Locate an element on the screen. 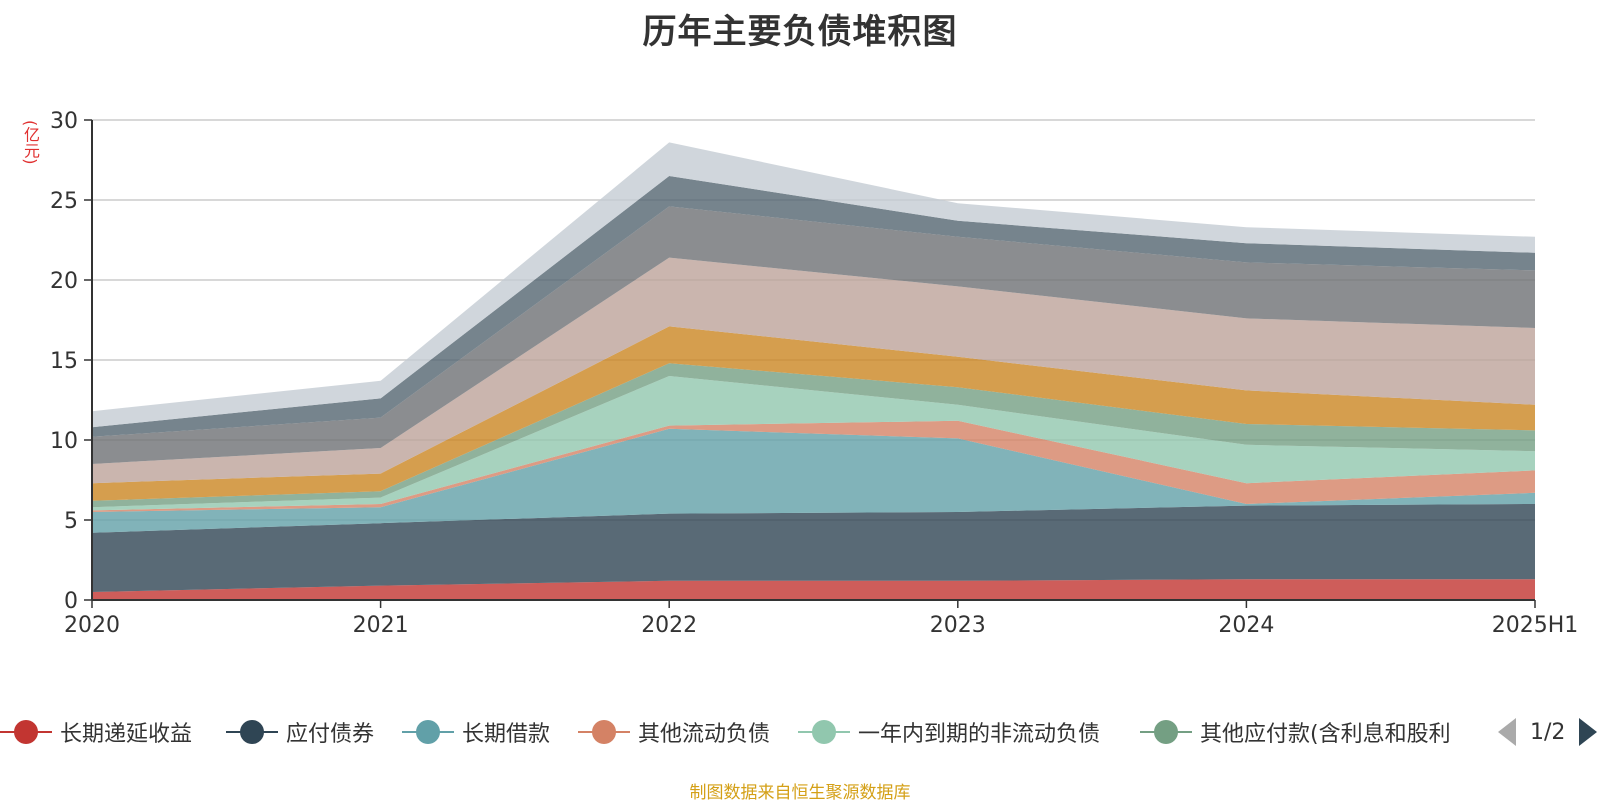 The height and width of the screenshot is (803, 1600). legend-label: 一年内到期的非流动负债 is located at coordinates (979, 734).